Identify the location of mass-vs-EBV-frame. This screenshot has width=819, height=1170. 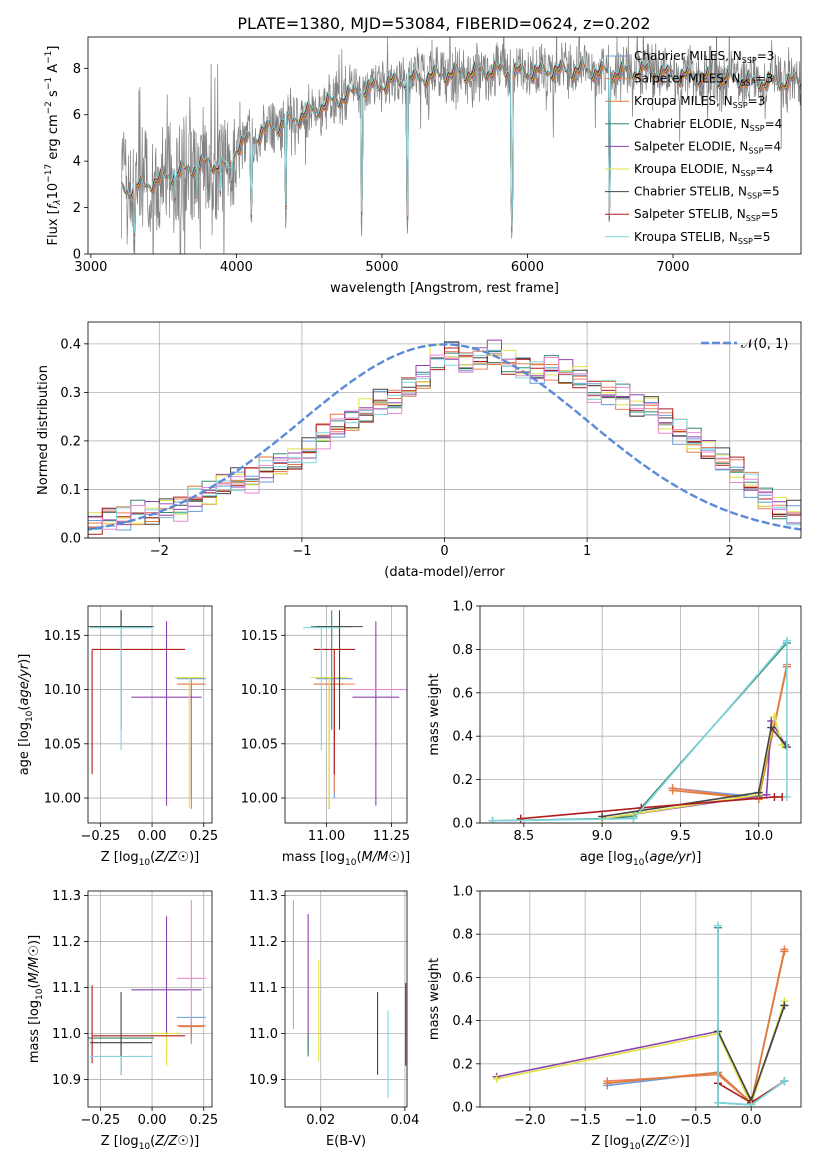
(346, 999).